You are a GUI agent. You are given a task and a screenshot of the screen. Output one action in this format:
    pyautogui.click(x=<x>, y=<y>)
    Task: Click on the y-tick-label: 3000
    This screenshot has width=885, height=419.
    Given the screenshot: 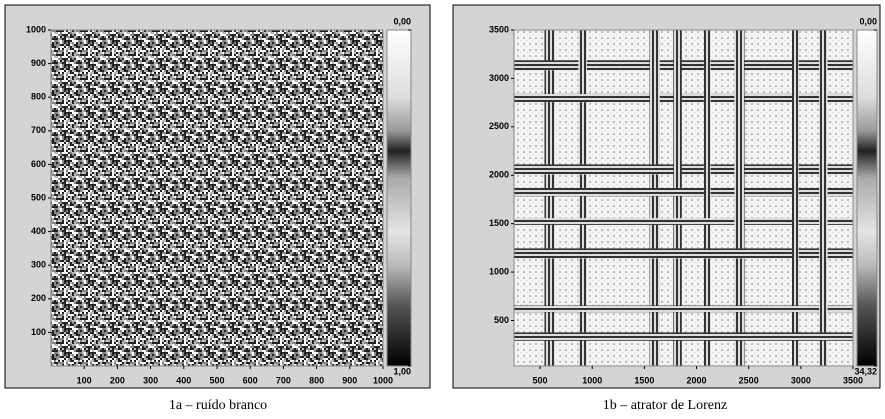 What is the action you would take?
    pyautogui.click(x=499, y=78)
    